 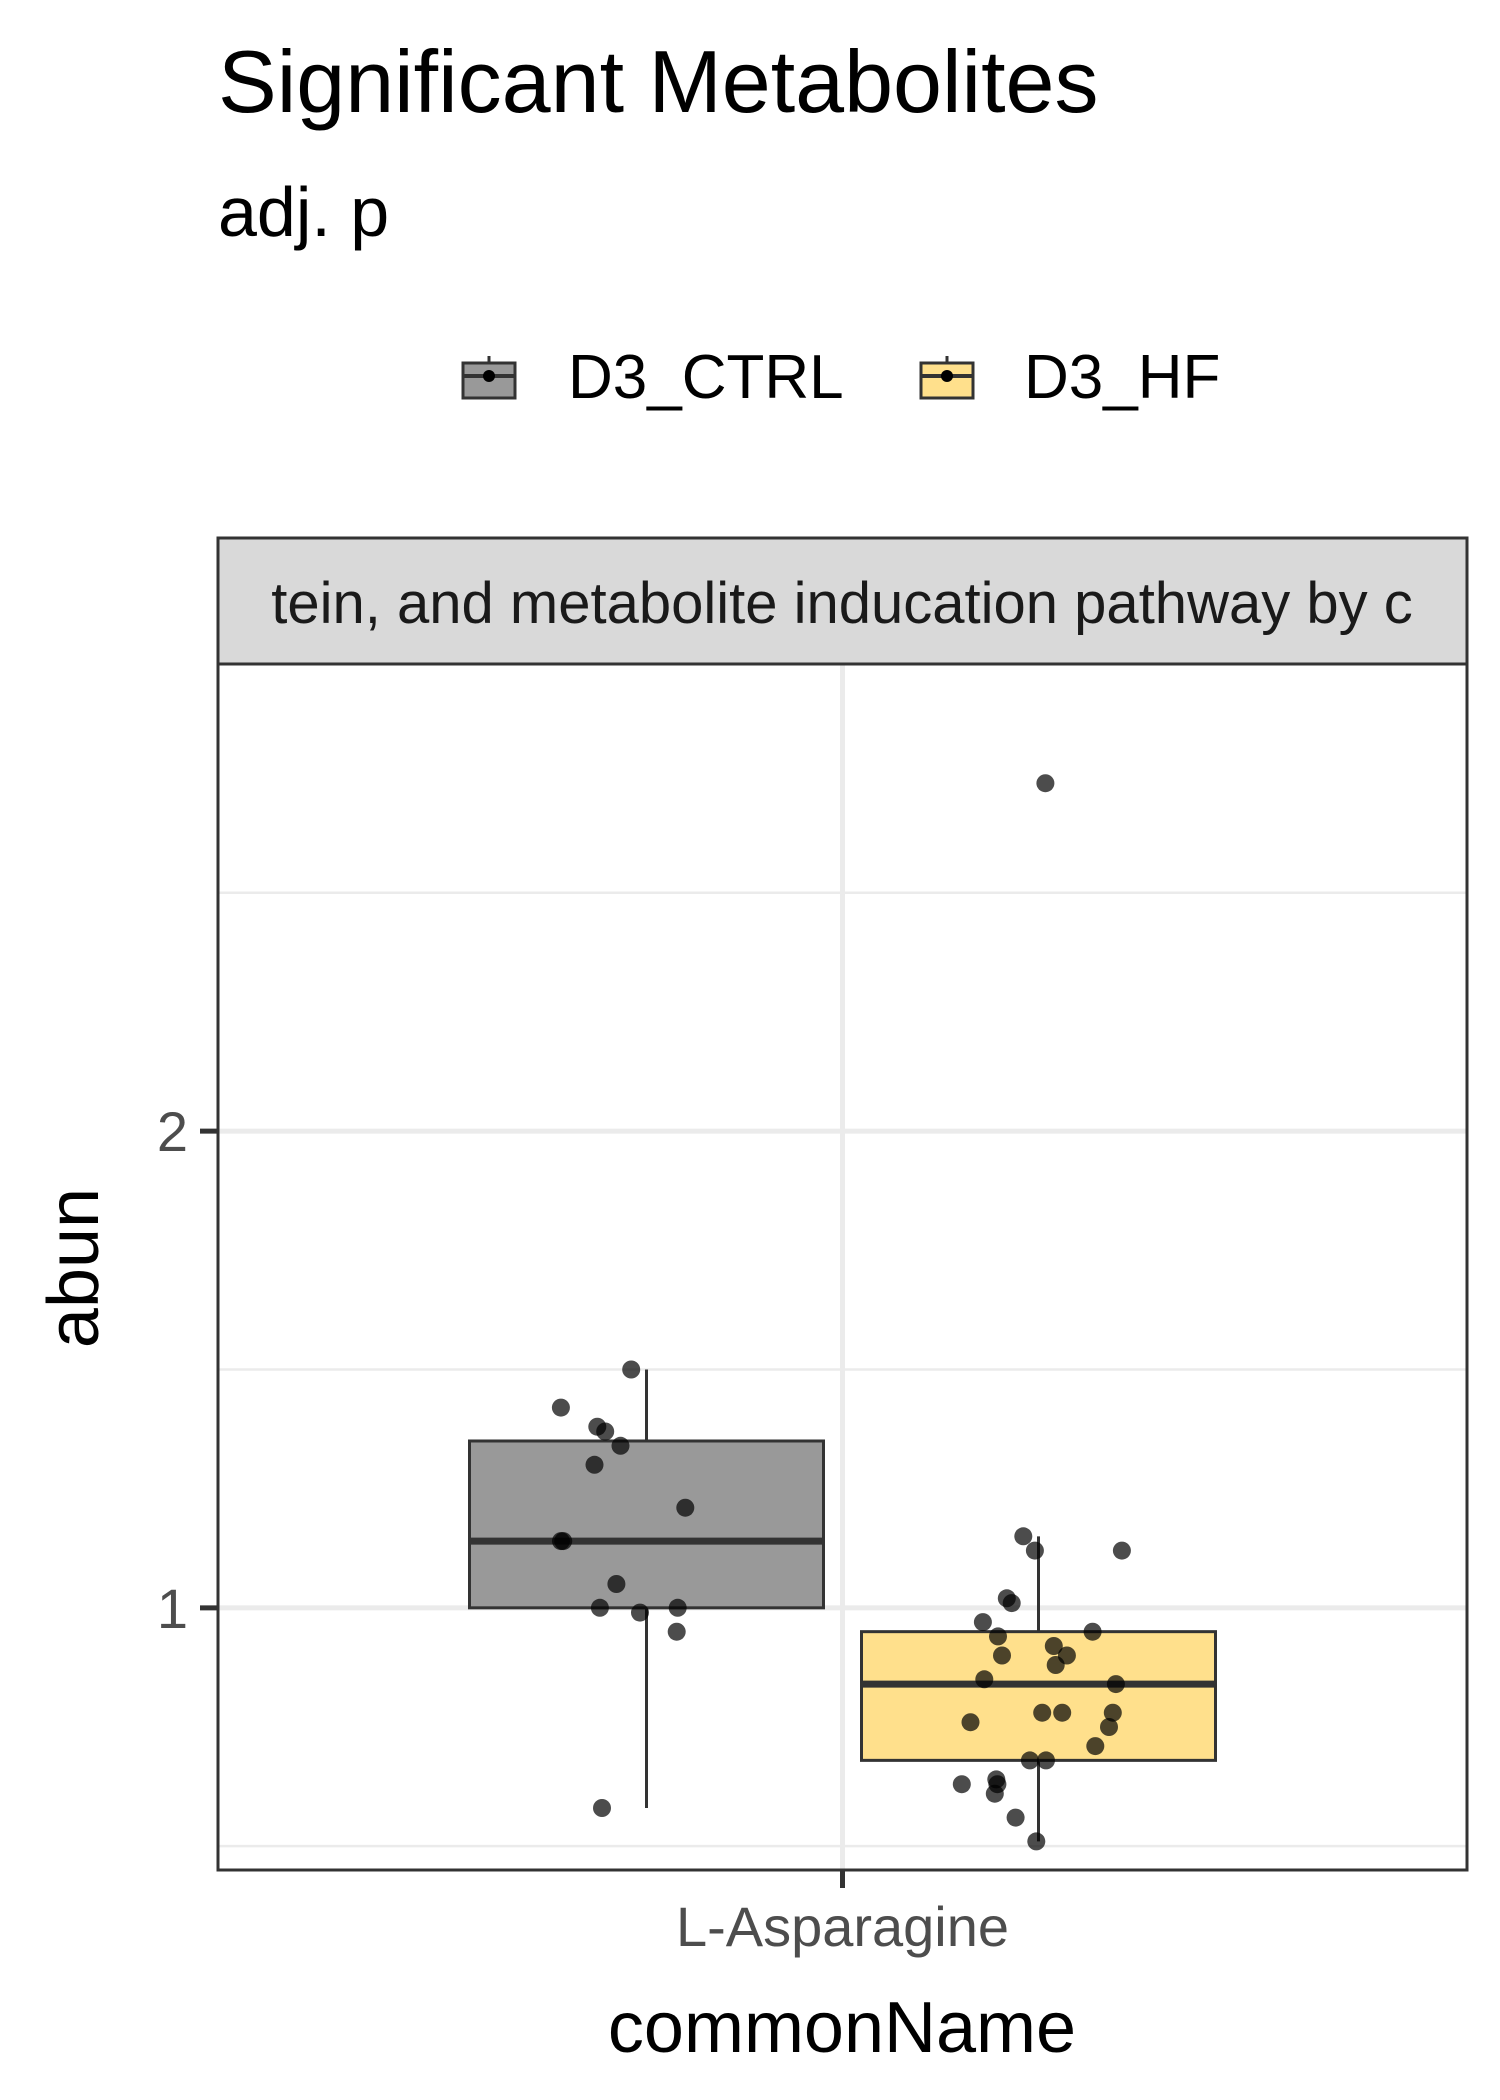 I want to click on box-d3-hf, so click(x=1038, y=1689).